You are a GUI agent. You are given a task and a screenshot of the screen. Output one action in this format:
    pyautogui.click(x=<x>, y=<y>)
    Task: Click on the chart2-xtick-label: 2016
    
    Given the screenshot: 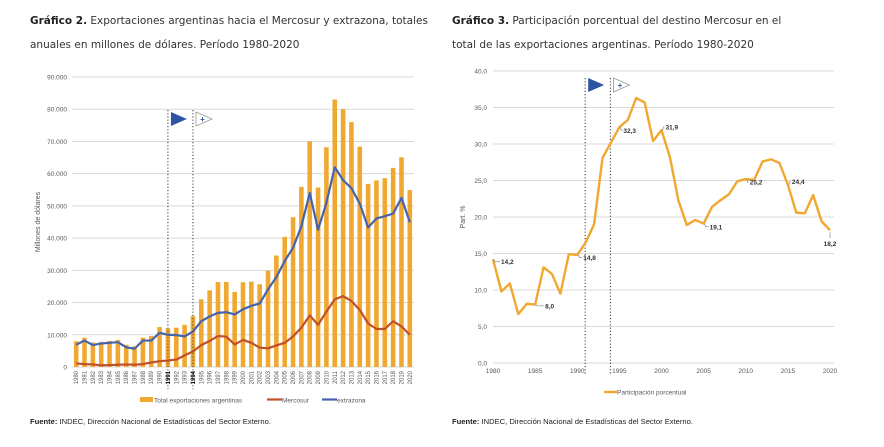 What is the action you would take?
    pyautogui.click(x=377, y=377)
    